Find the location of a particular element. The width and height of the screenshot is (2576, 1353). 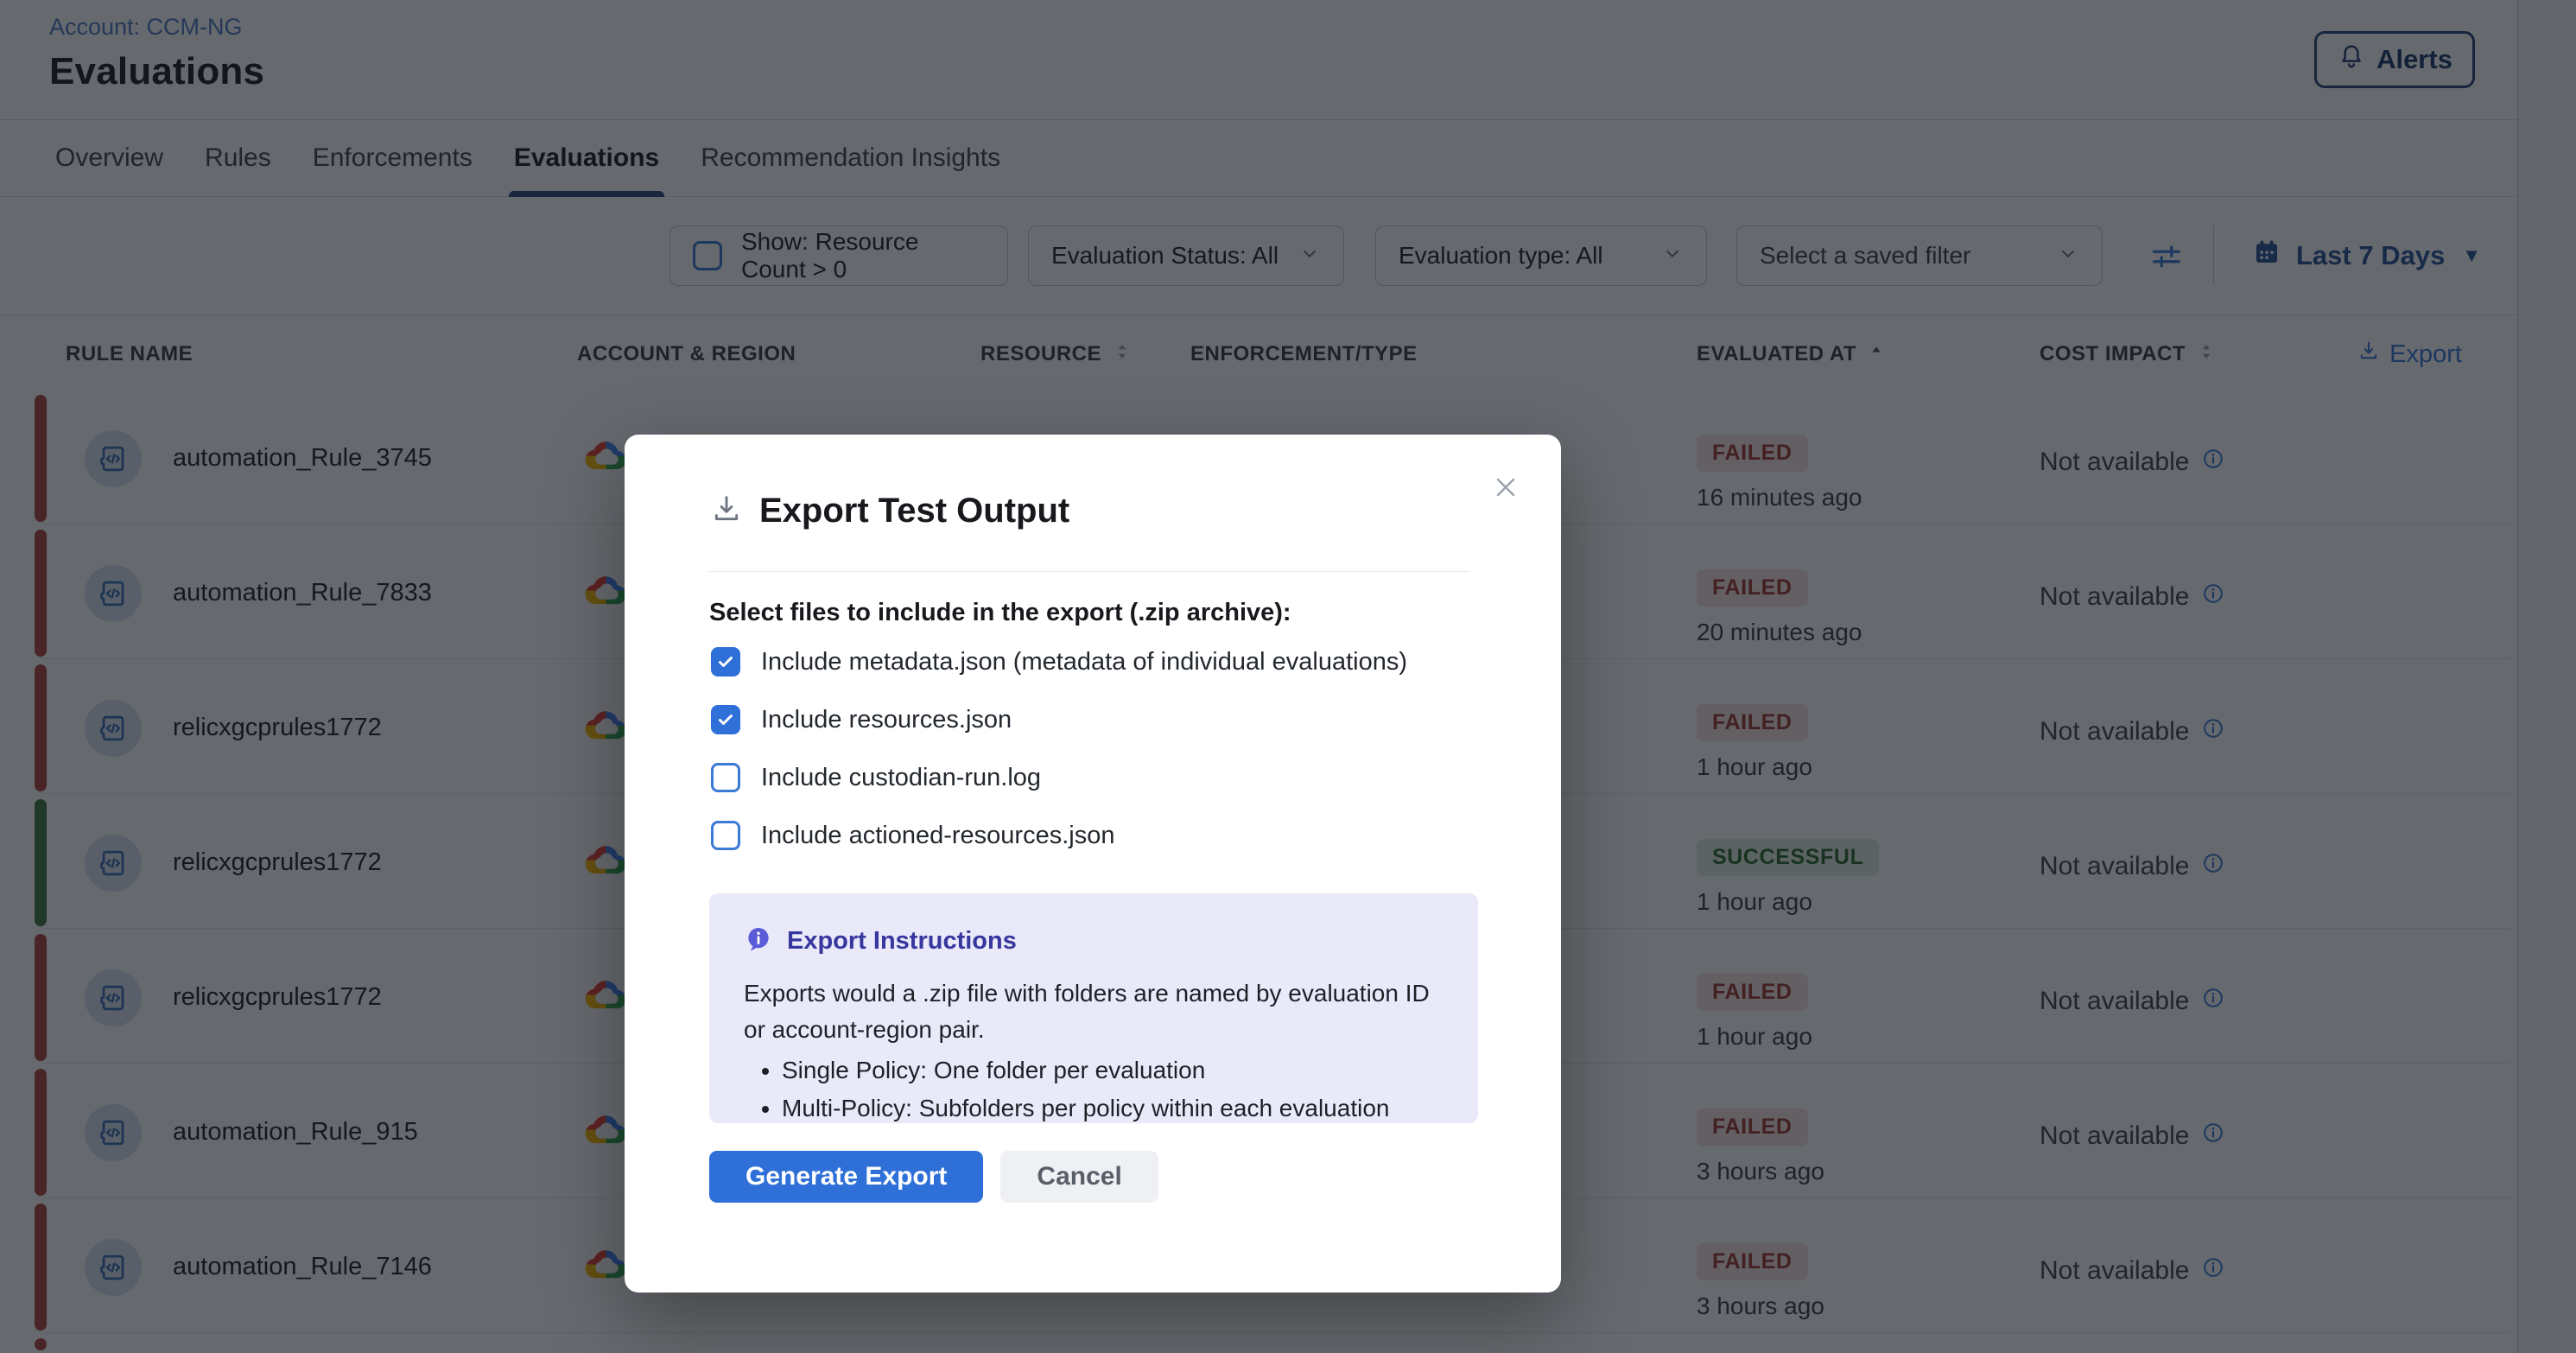

generate-export-button: Generate Export is located at coordinates (846, 1177).